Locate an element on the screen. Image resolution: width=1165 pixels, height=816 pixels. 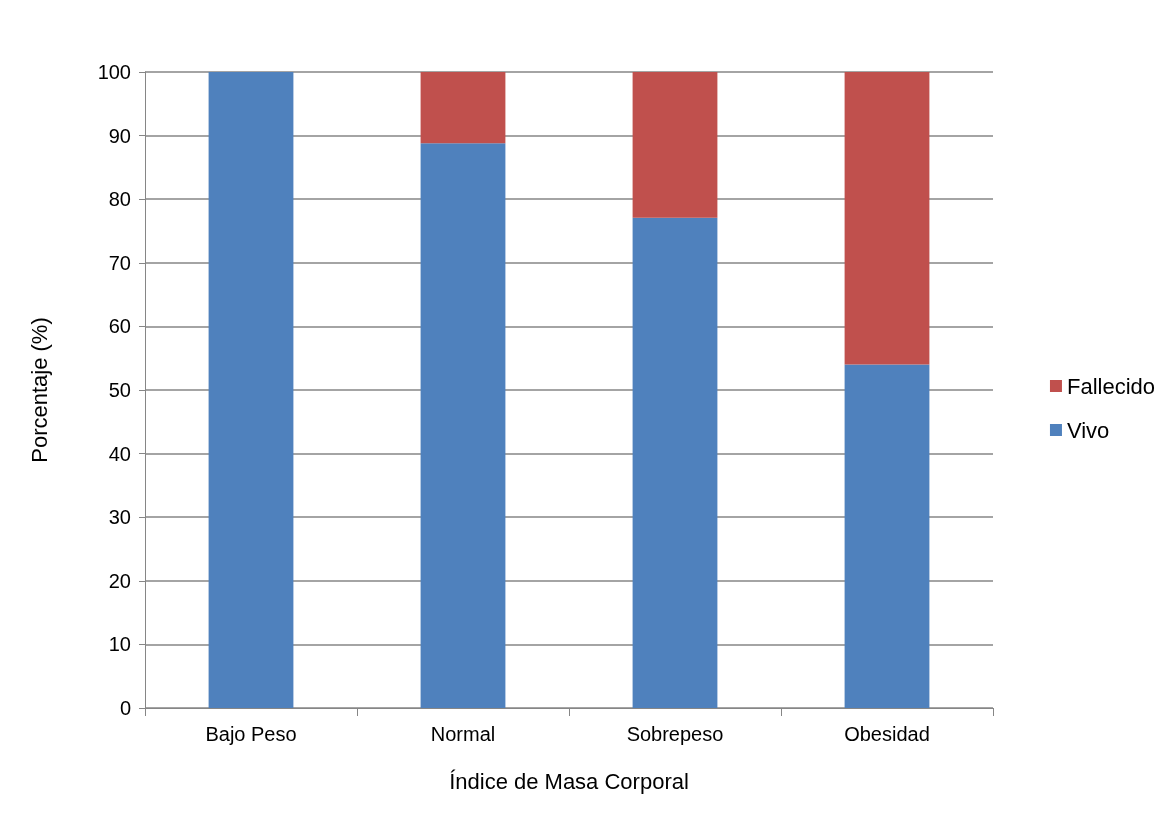
y-tick-label: 70 is located at coordinates (119, 262).